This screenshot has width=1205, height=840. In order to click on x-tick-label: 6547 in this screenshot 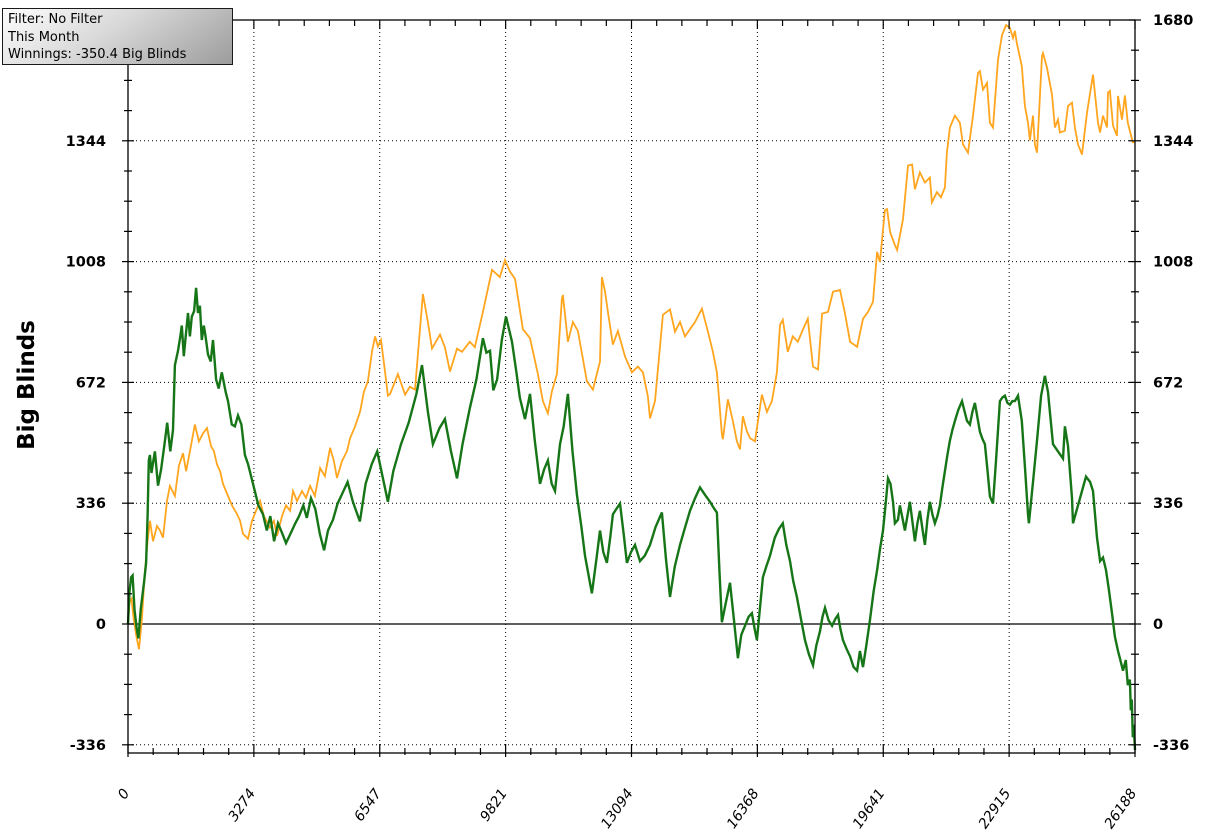, I will do `click(368, 805)`.